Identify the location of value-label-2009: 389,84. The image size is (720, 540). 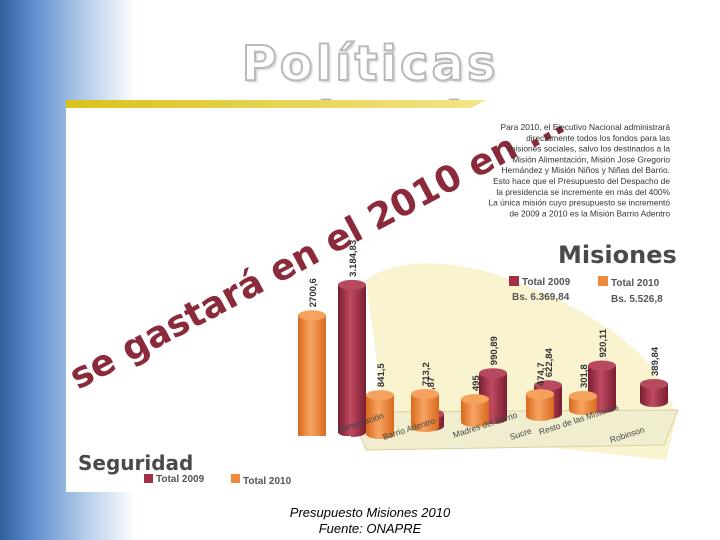
(655, 361).